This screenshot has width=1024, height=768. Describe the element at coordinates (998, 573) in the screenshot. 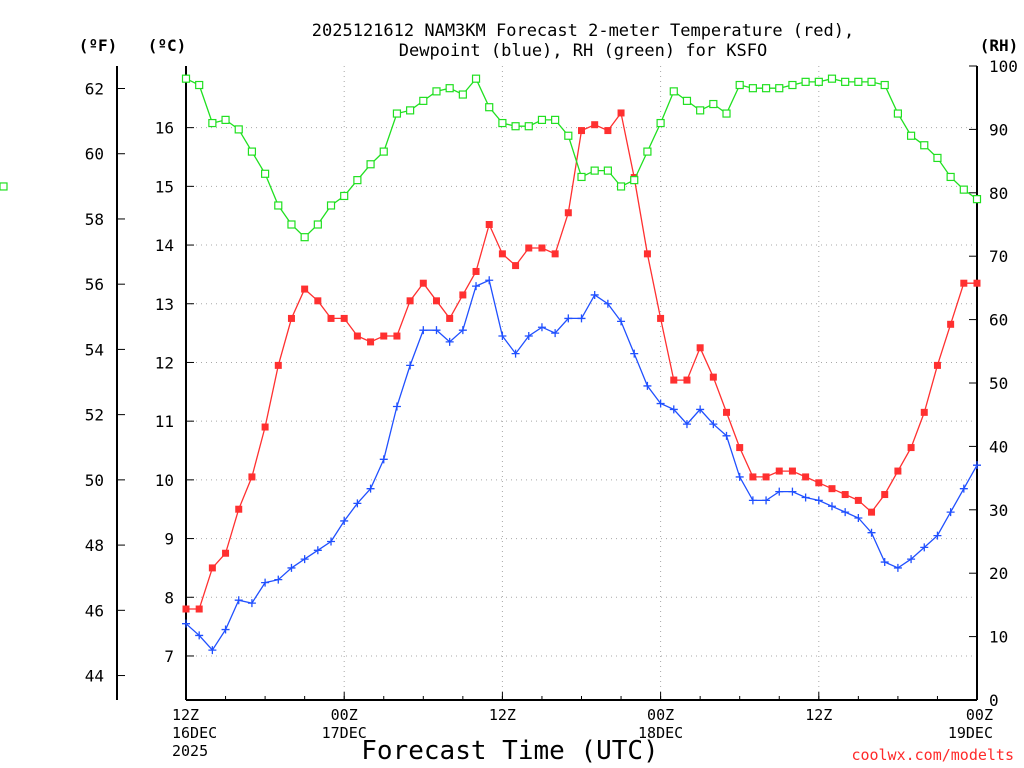

I see `rh-tick-label: 20` at that location.